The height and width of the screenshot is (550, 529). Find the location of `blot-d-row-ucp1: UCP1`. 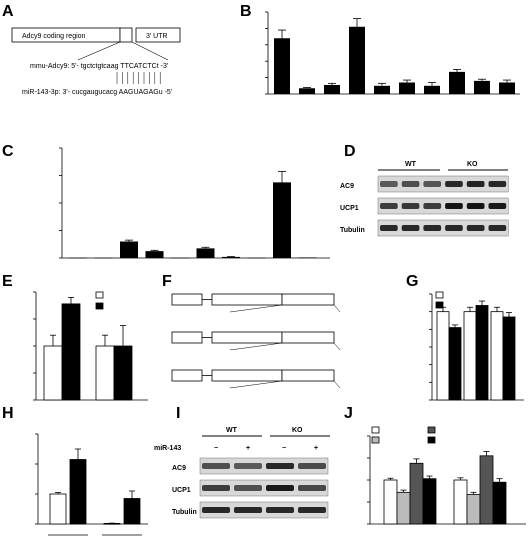

blot-d-row-ucp1: UCP1 is located at coordinates (349, 208).